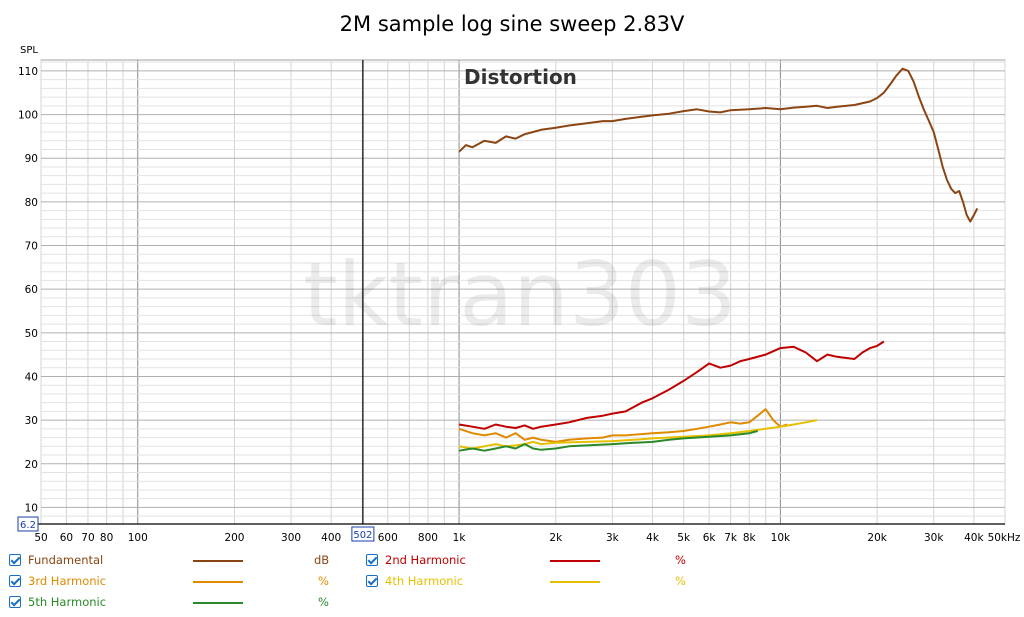 The image size is (1024, 617). Describe the element at coordinates (388, 538) in the screenshot. I see `x-tick-label: 600` at that location.